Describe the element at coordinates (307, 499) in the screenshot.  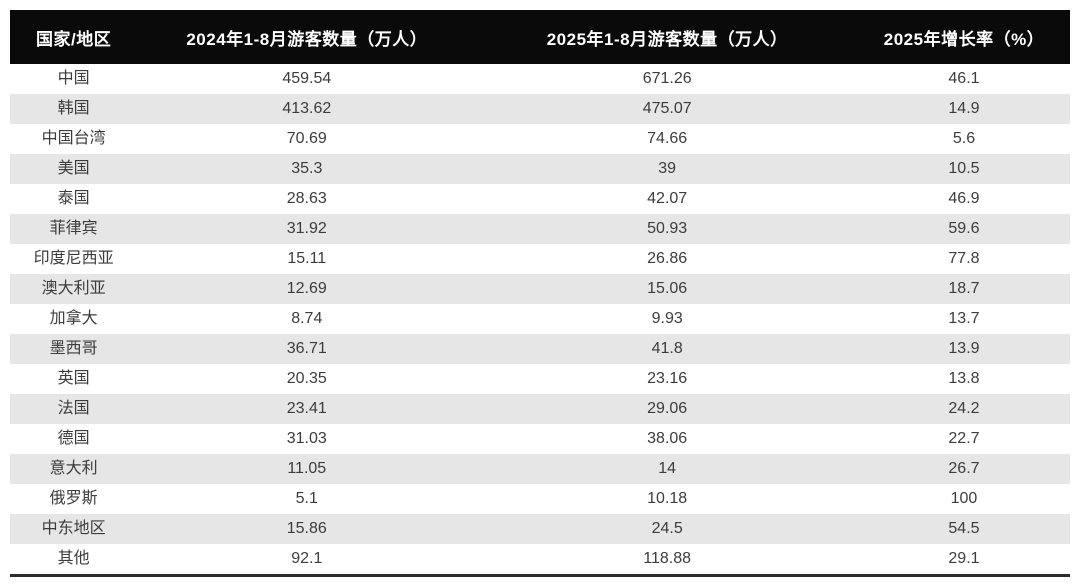
I see `cell-2024-count: 5.1` at that location.